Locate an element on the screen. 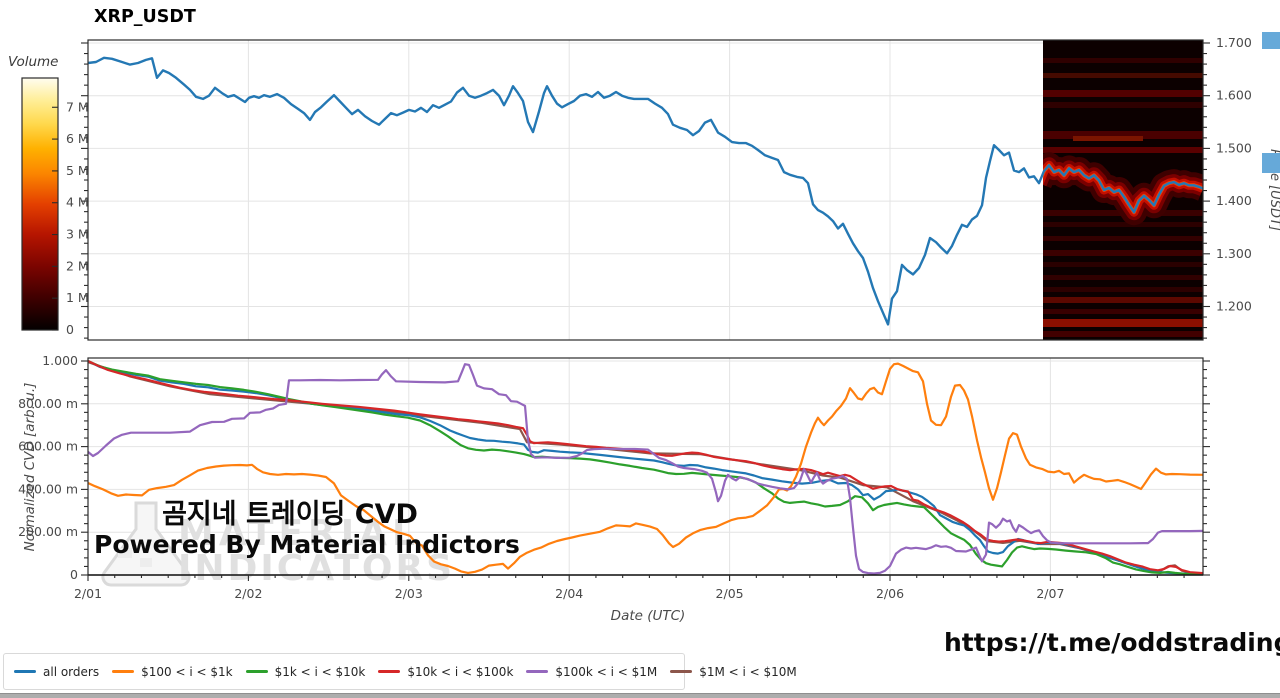 The image size is (1280, 698). colorbar-tick-label: 4 M is located at coordinates (77, 202).